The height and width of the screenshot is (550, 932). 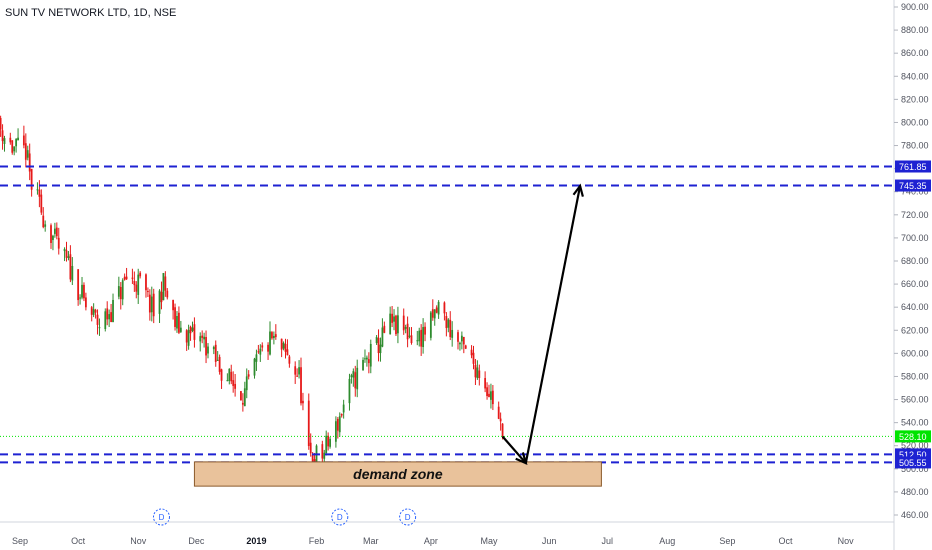 I want to click on x-tick-label: Nov, so click(x=846, y=541).